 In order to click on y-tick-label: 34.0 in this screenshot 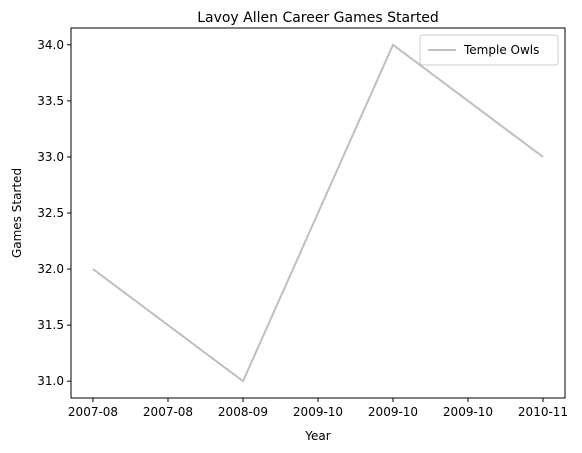, I will do `click(50, 45)`.